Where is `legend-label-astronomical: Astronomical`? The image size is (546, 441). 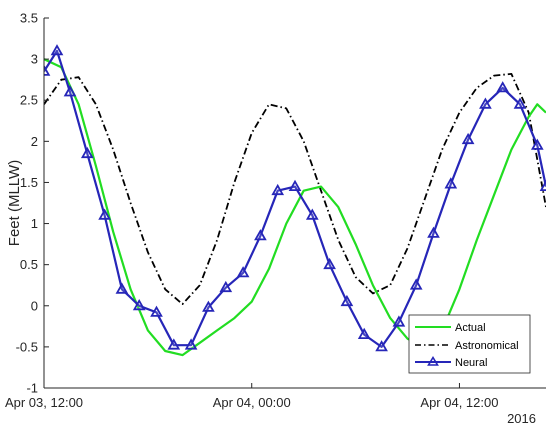
legend-label-astronomical: Astronomical is located at coordinates (487, 346).